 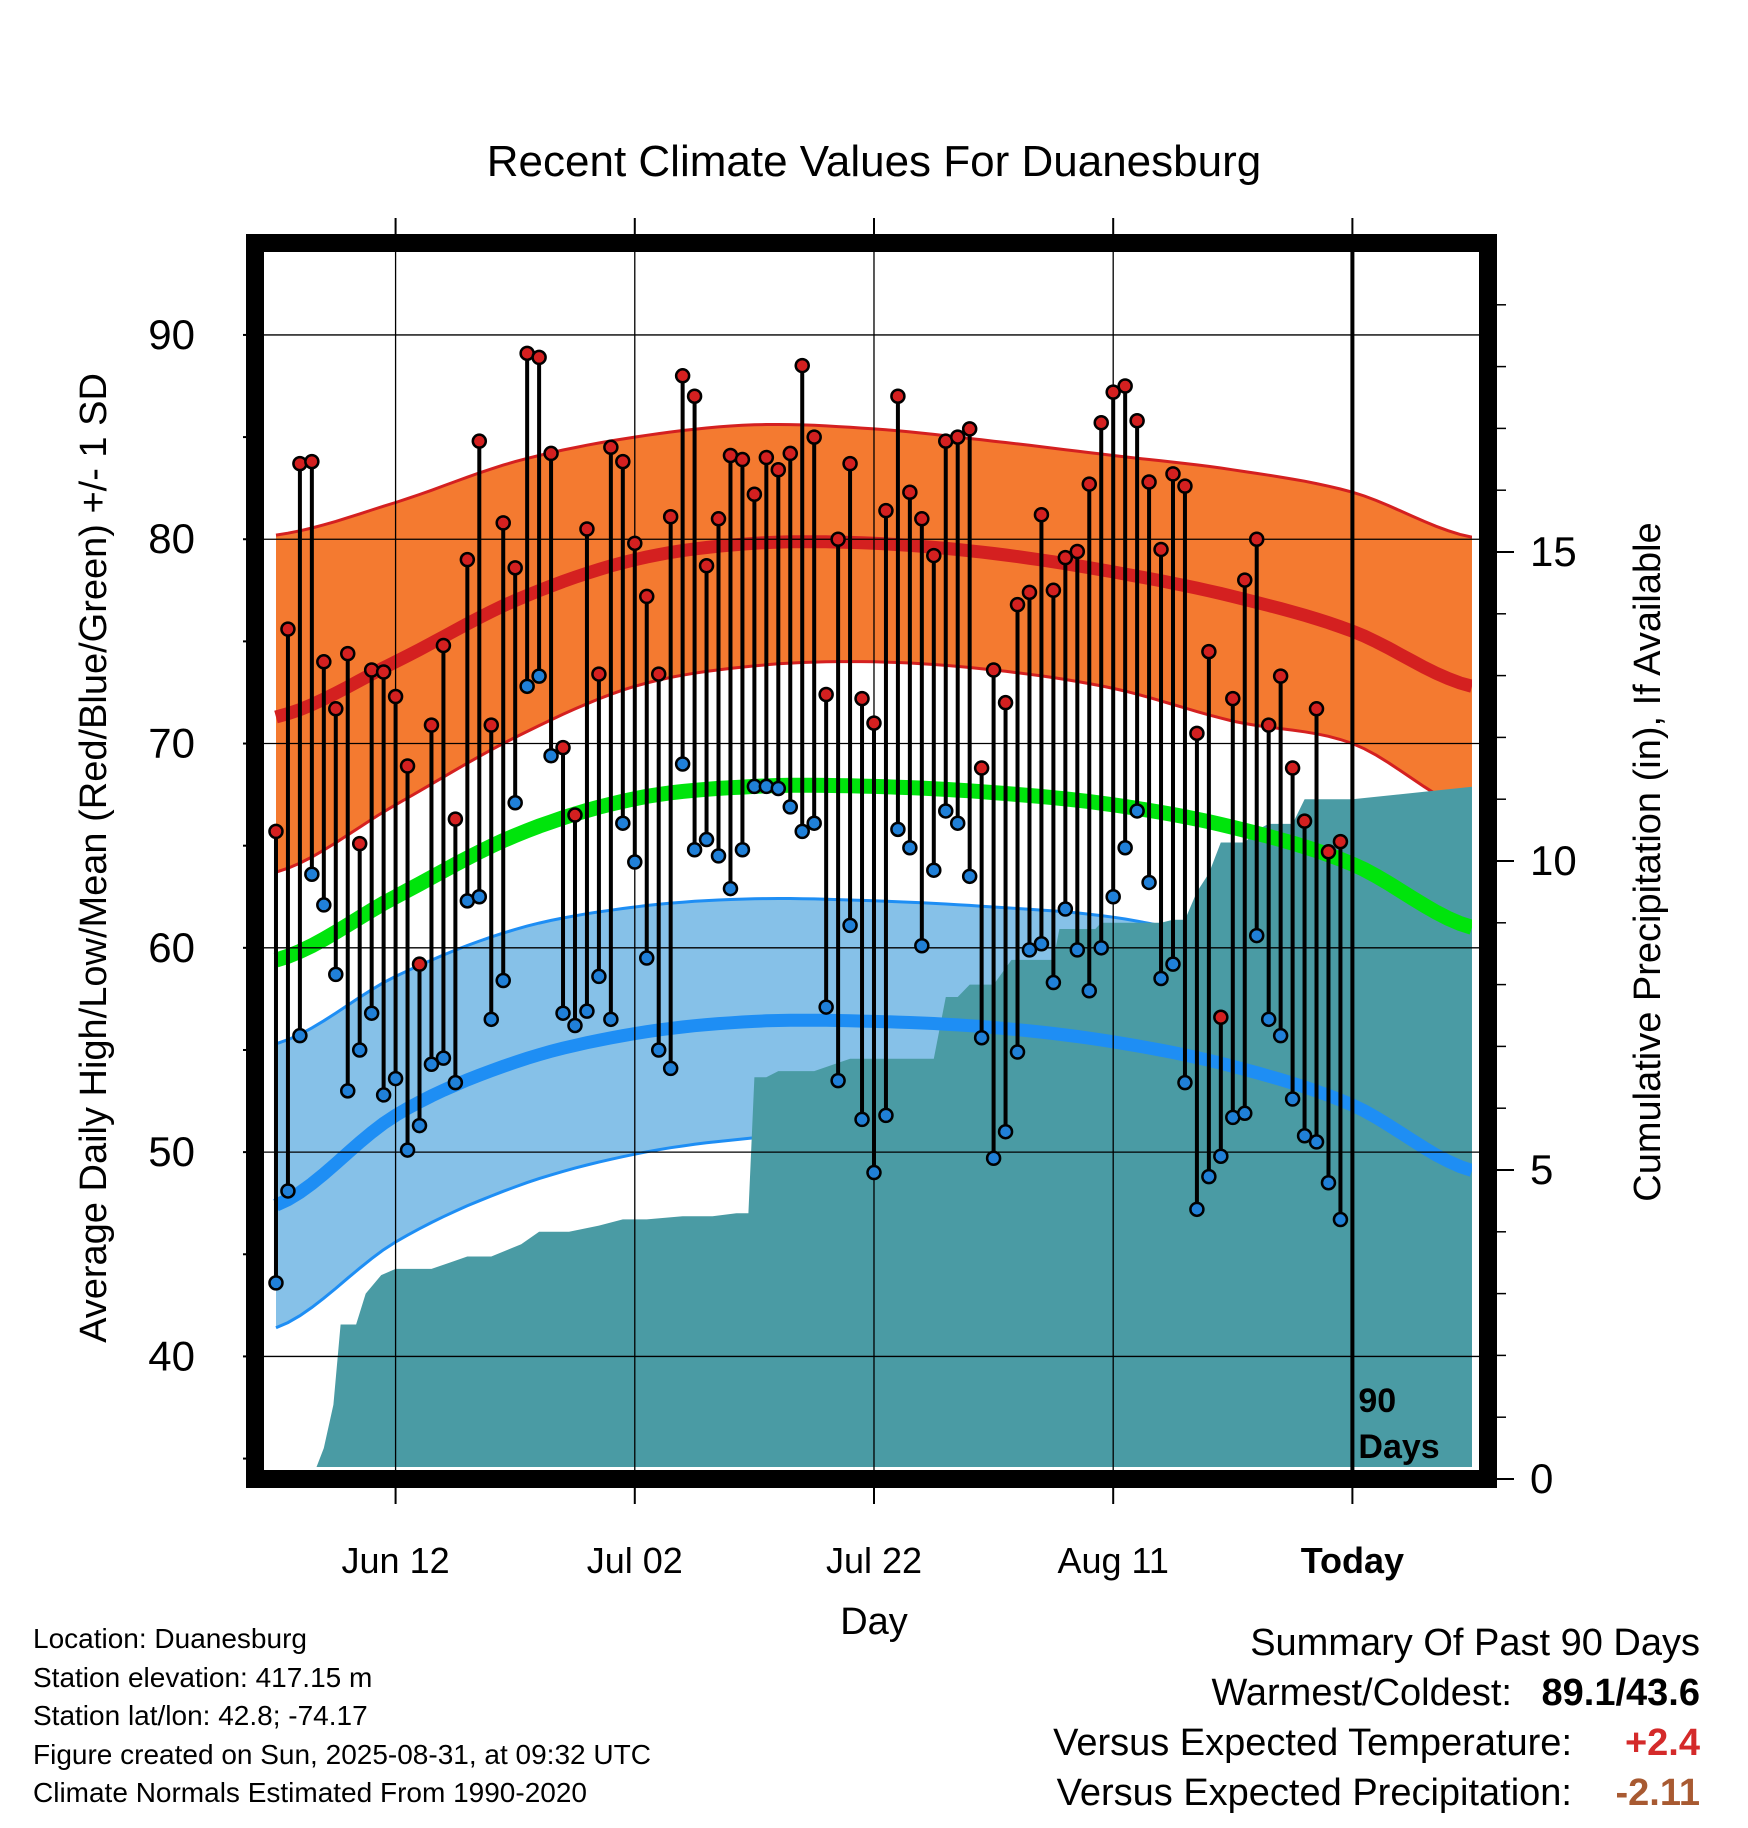 I want to click on elevation-text: Station elevation: 417.15 m, so click(x=203, y=1677).